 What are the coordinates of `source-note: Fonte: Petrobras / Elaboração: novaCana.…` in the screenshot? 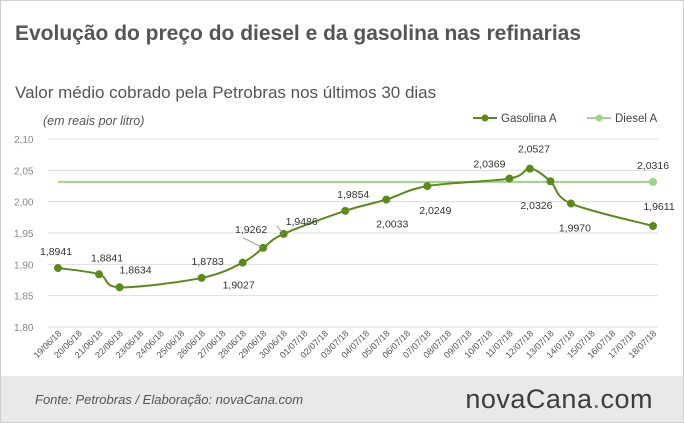 It's located at (169, 399).